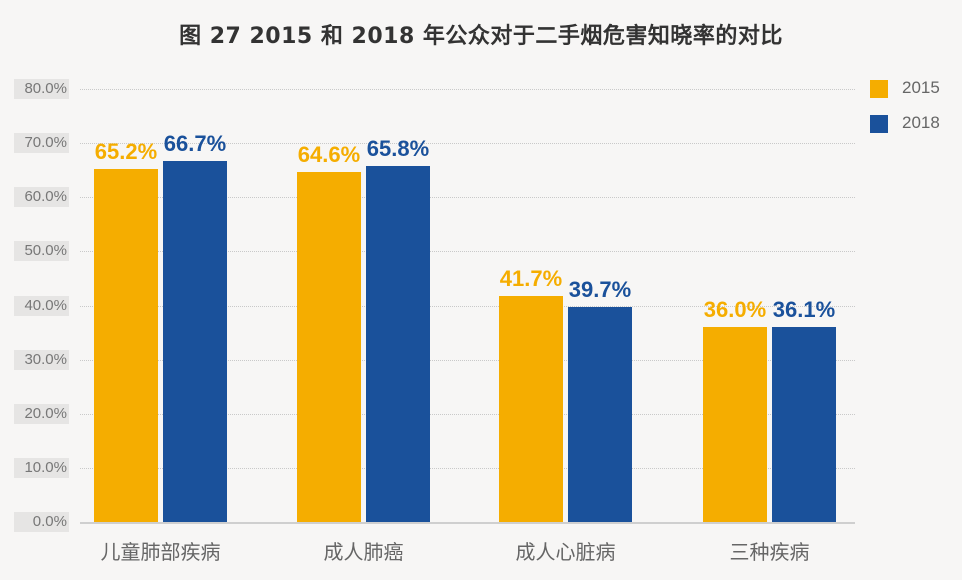 The height and width of the screenshot is (580, 962). I want to click on legend-swatch-2015, so click(879, 89).